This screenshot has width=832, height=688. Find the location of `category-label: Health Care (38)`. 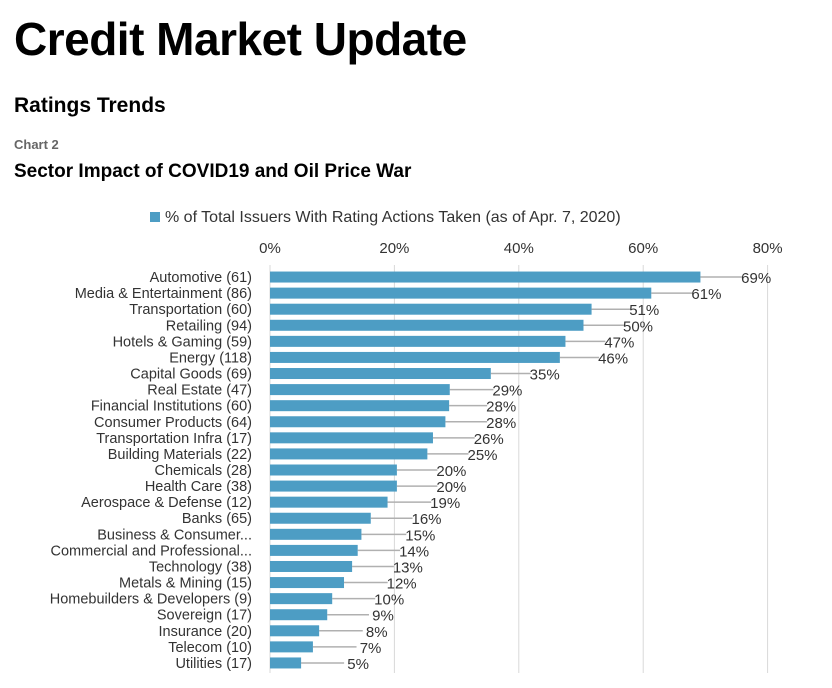

category-label: Health Care (38) is located at coordinates (198, 487).